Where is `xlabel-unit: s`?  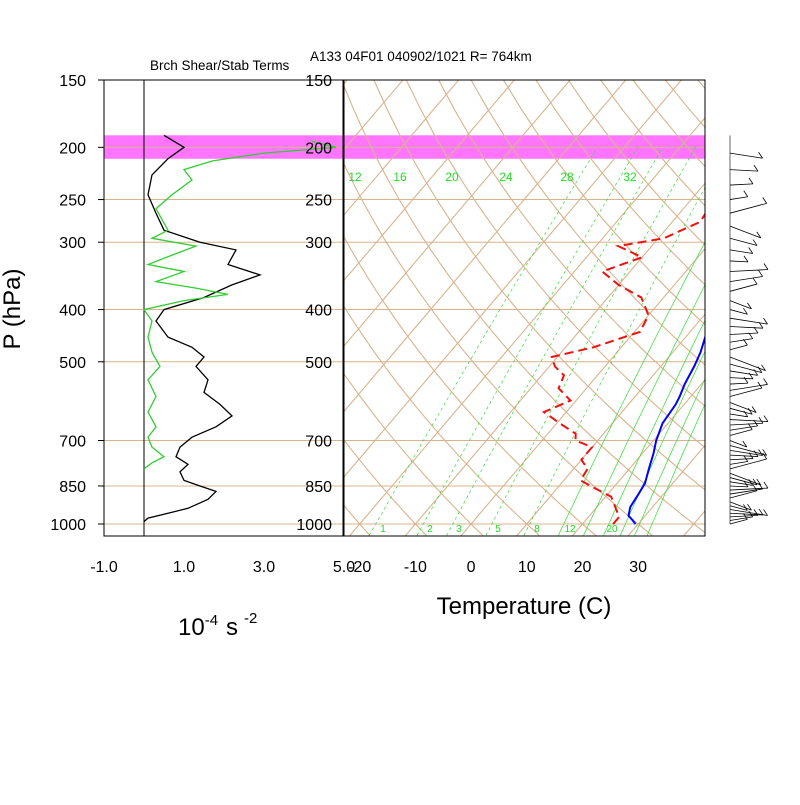 xlabel-unit: s is located at coordinates (232, 627).